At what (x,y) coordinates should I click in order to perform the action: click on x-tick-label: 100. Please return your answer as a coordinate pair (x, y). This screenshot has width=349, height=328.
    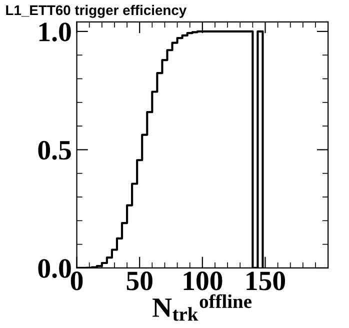
    Looking at the image, I should click on (203, 281).